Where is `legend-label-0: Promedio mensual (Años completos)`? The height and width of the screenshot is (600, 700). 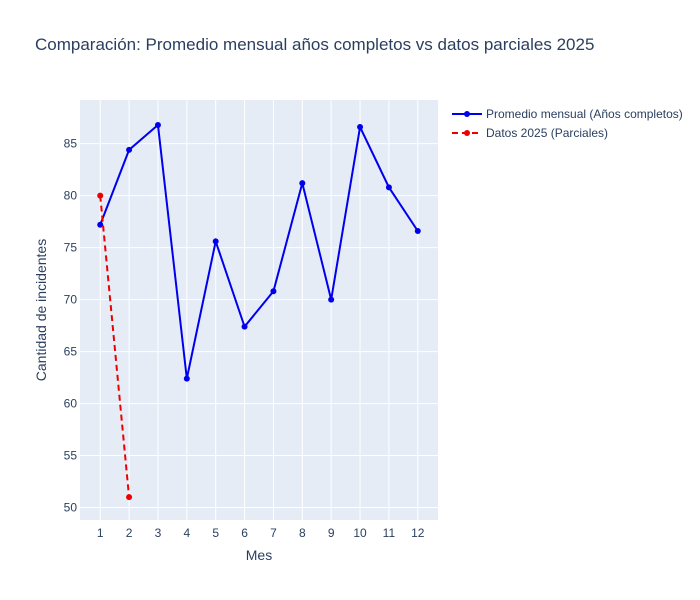
legend-label-0: Promedio mensual (Años completos) is located at coordinates (584, 114).